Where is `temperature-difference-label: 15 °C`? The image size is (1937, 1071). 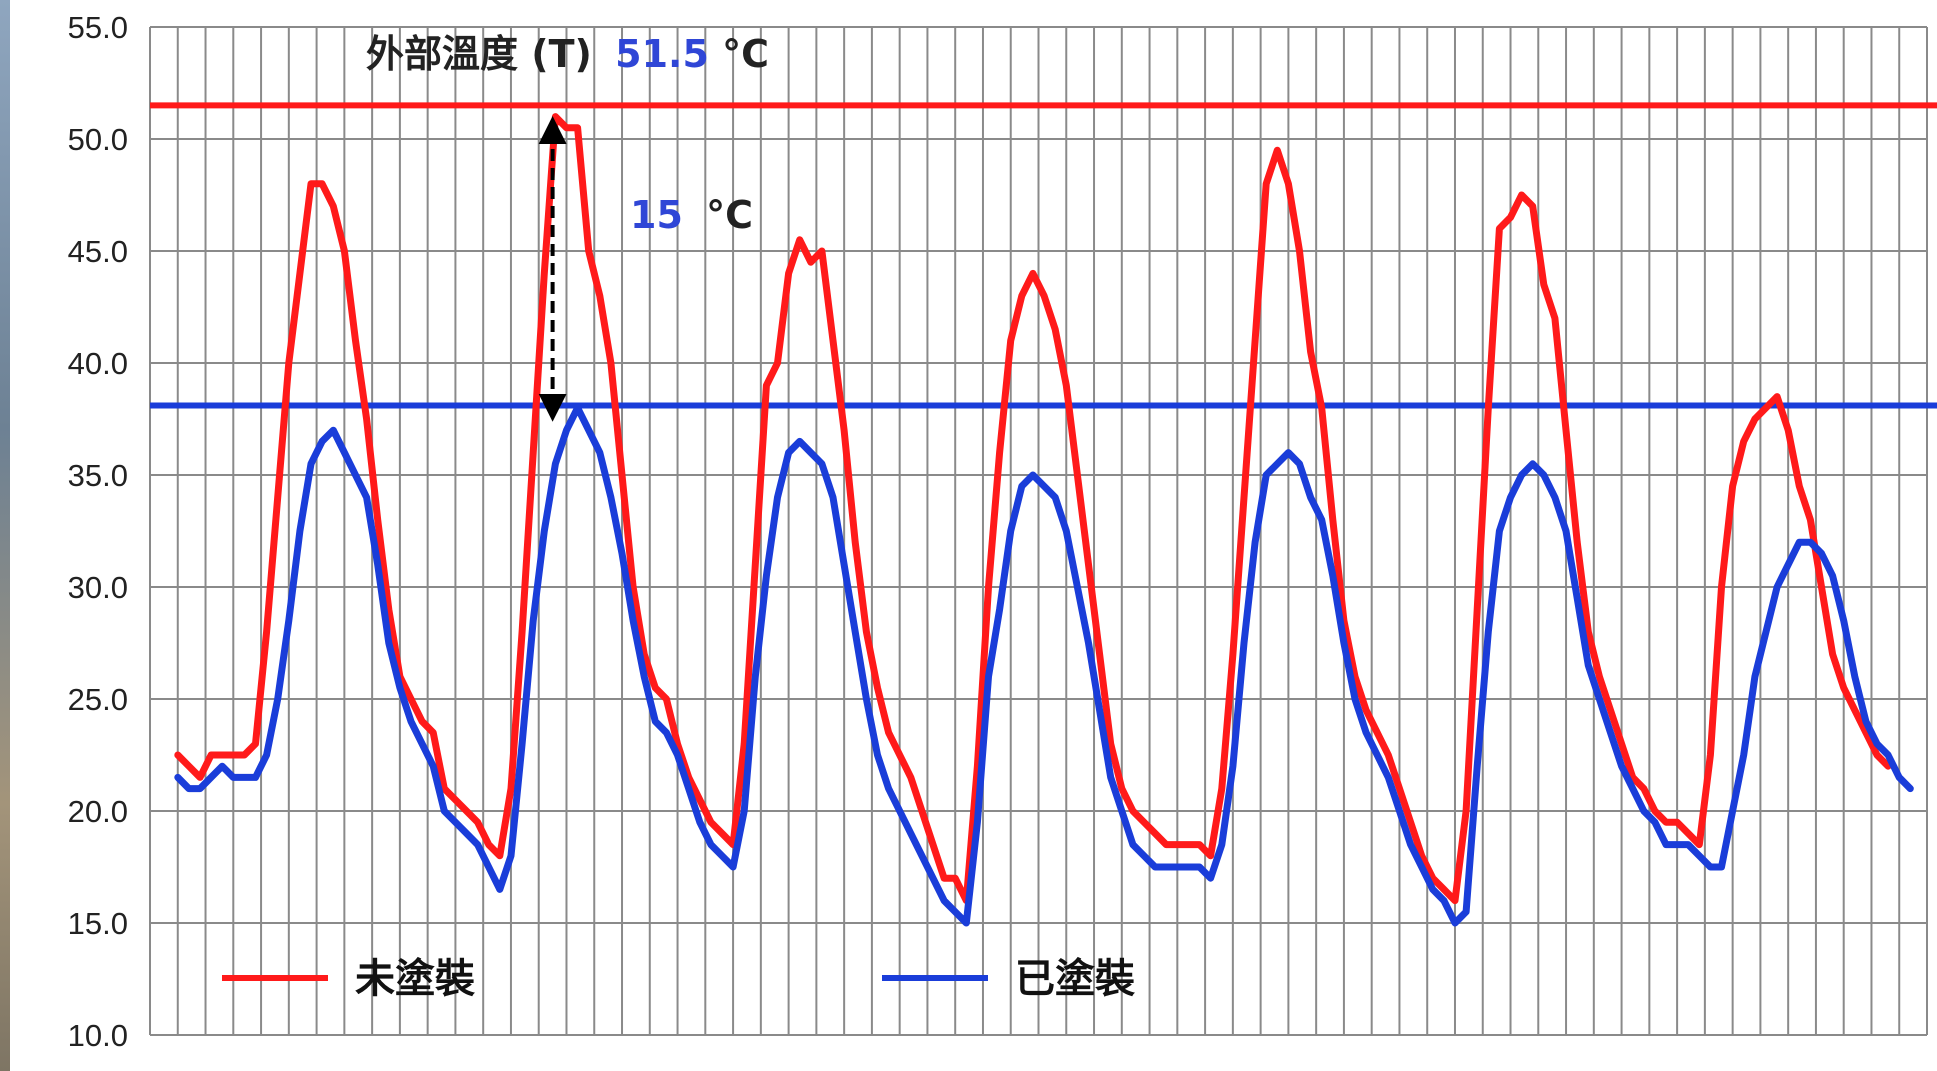
temperature-difference-label: 15 °C is located at coordinates (691, 215).